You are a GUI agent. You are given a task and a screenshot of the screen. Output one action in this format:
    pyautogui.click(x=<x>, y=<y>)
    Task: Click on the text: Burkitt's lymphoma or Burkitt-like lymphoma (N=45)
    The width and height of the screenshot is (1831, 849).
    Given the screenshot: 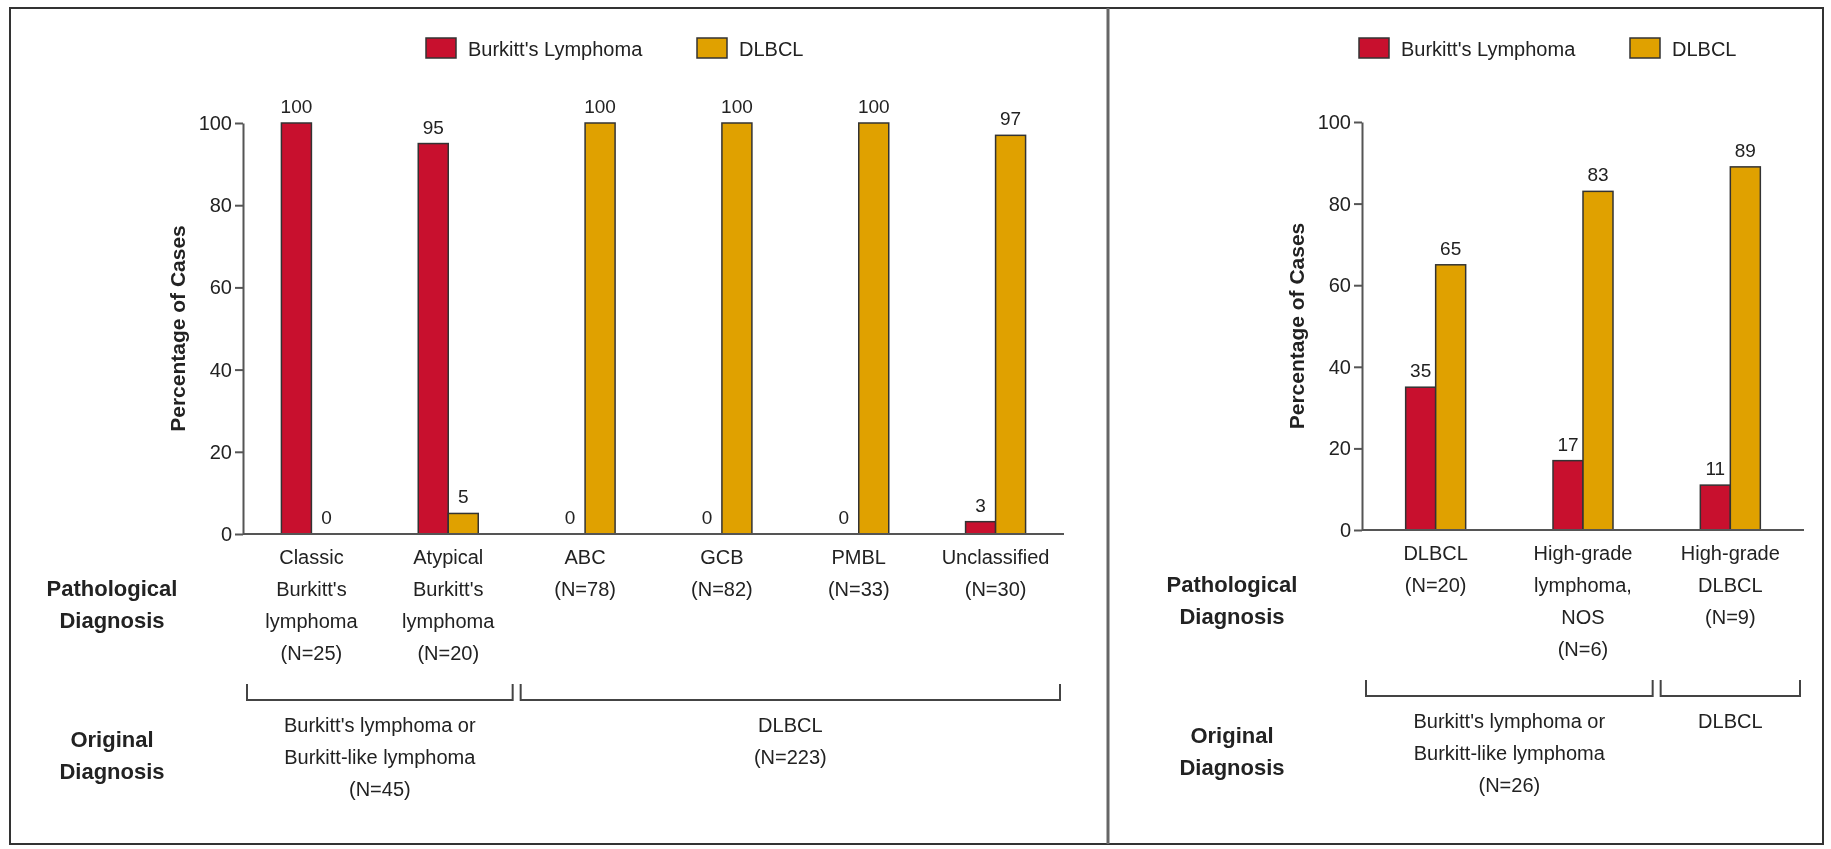 What is the action you would take?
    pyautogui.click(x=380, y=757)
    